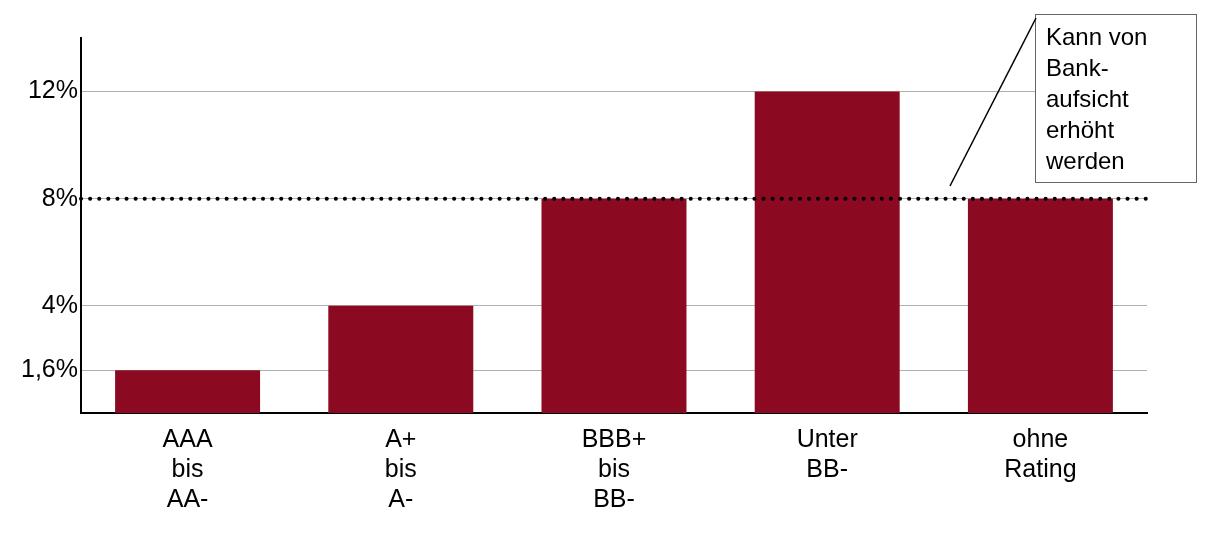 The height and width of the screenshot is (535, 1205). I want to click on x-tick-label: BBB+ bis BB-, so click(614, 467).